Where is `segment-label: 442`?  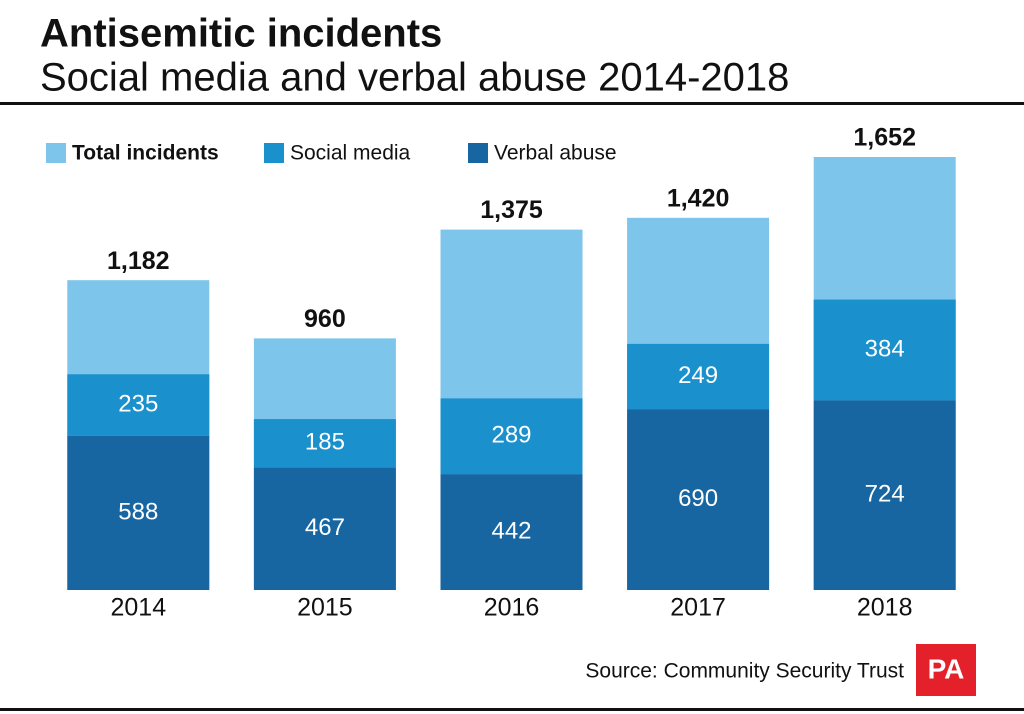
segment-label: 442 is located at coordinates (511, 530).